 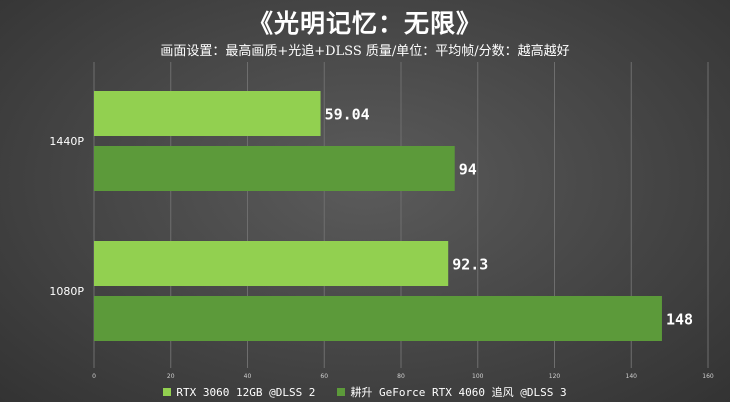 I want to click on chart-title: 《光明记忆：无限》, so click(x=364, y=23).